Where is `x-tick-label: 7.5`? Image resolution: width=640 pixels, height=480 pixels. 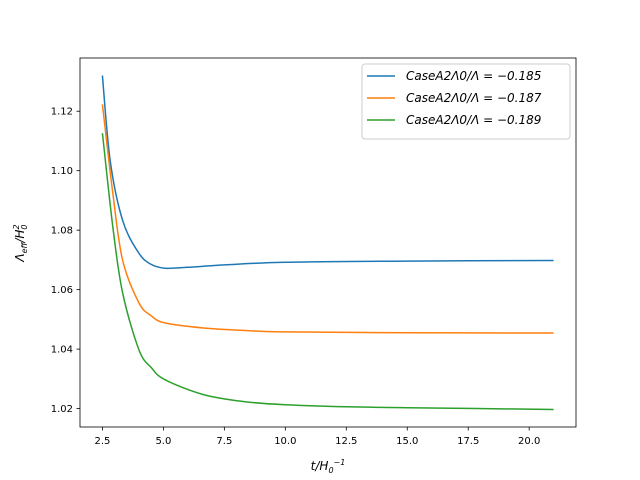
x-tick-label: 7.5 is located at coordinates (224, 441).